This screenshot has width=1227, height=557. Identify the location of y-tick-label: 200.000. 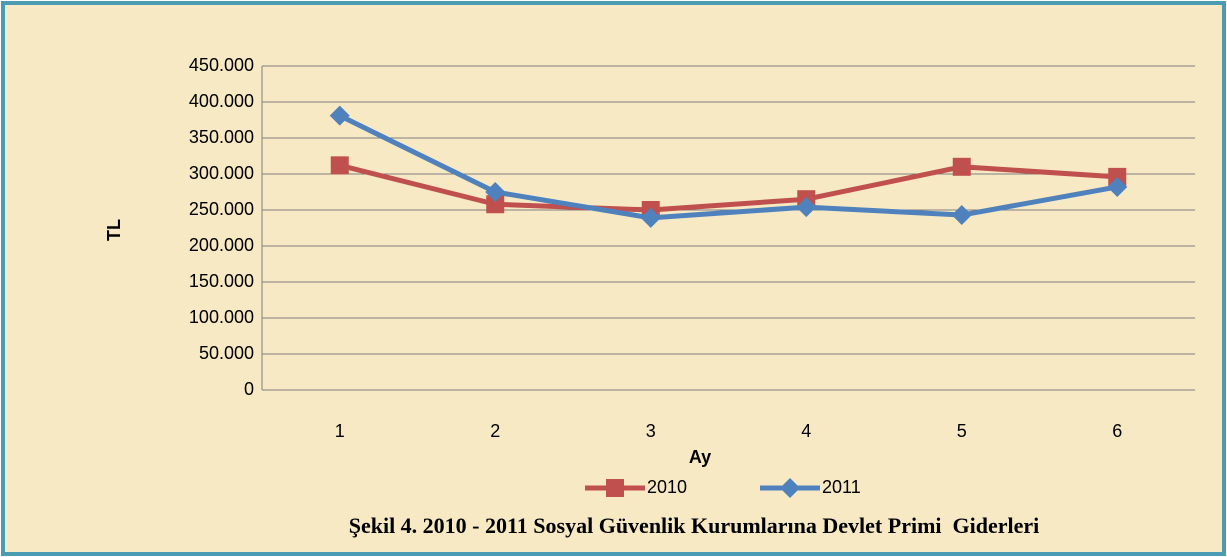
(221, 245).